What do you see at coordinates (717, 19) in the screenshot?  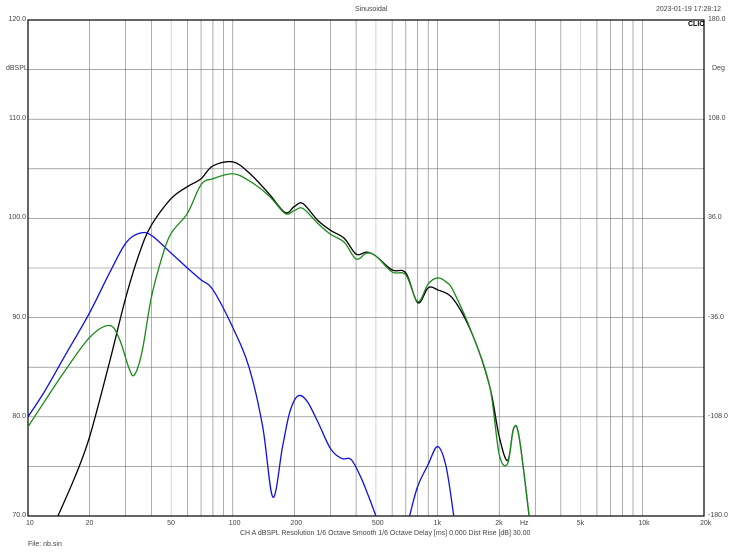 I see `y2-tick-label: 180.0` at bounding box center [717, 19].